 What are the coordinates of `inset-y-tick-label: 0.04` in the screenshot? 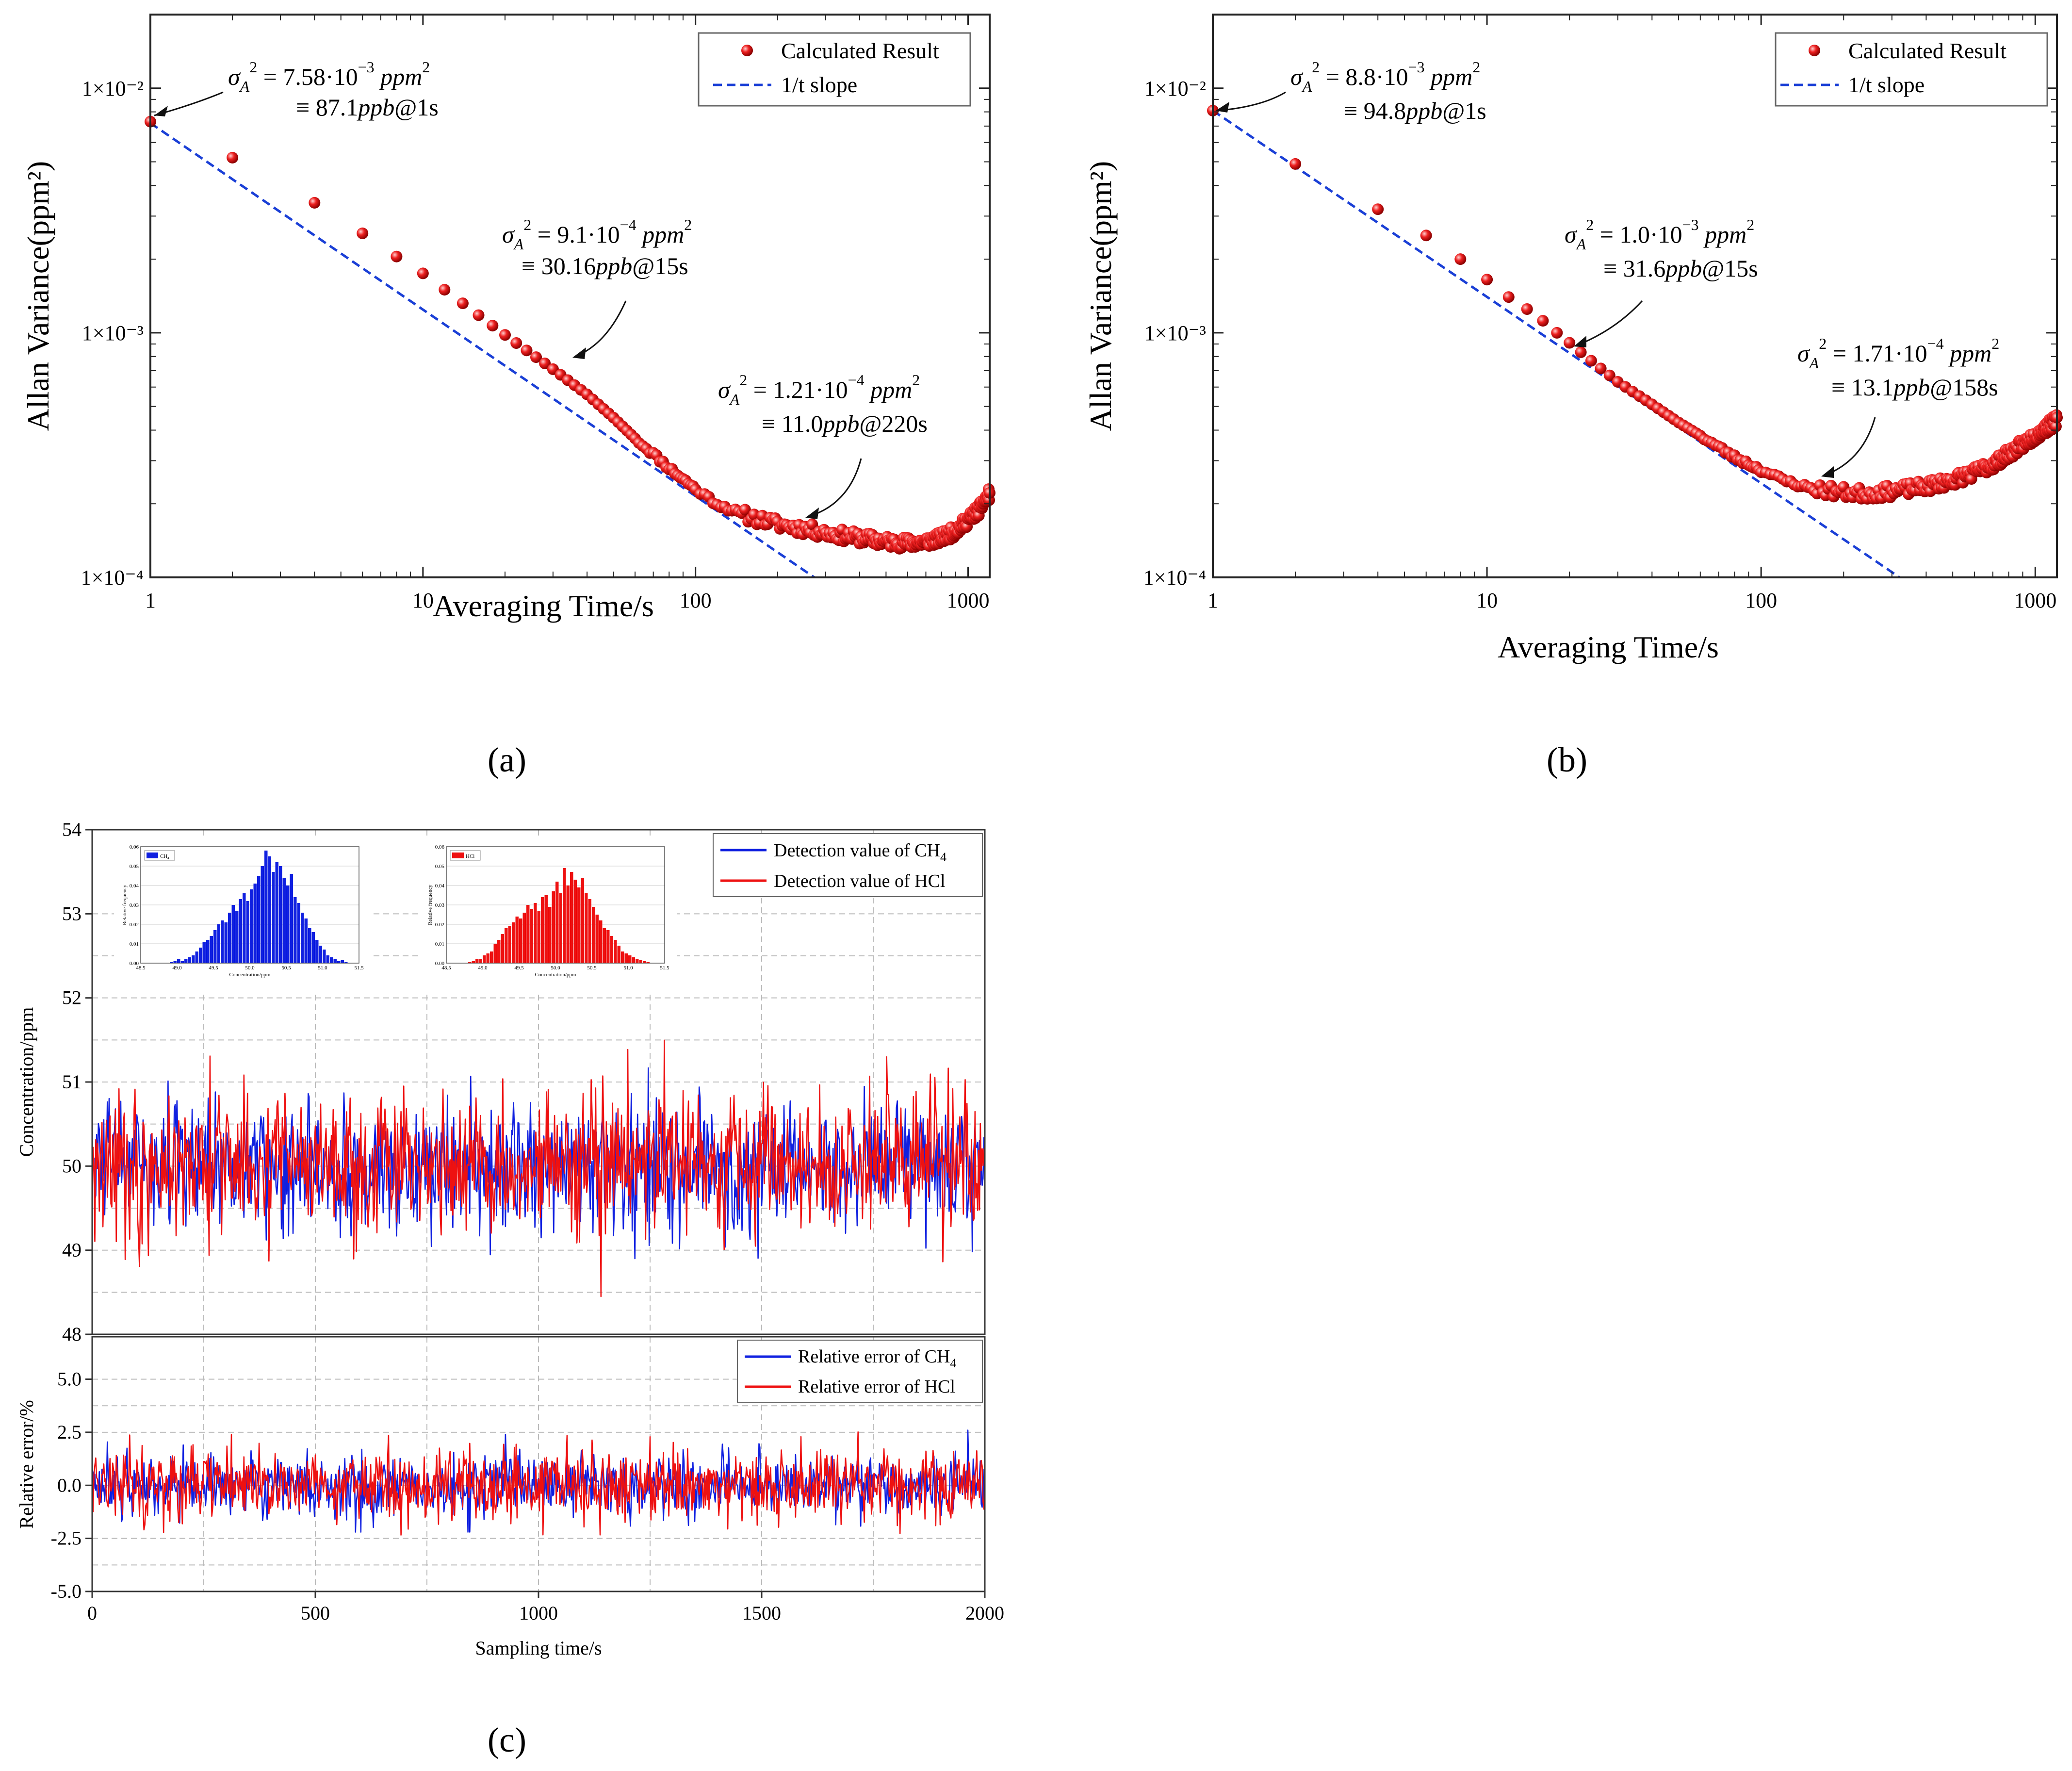 It's located at (134, 886).